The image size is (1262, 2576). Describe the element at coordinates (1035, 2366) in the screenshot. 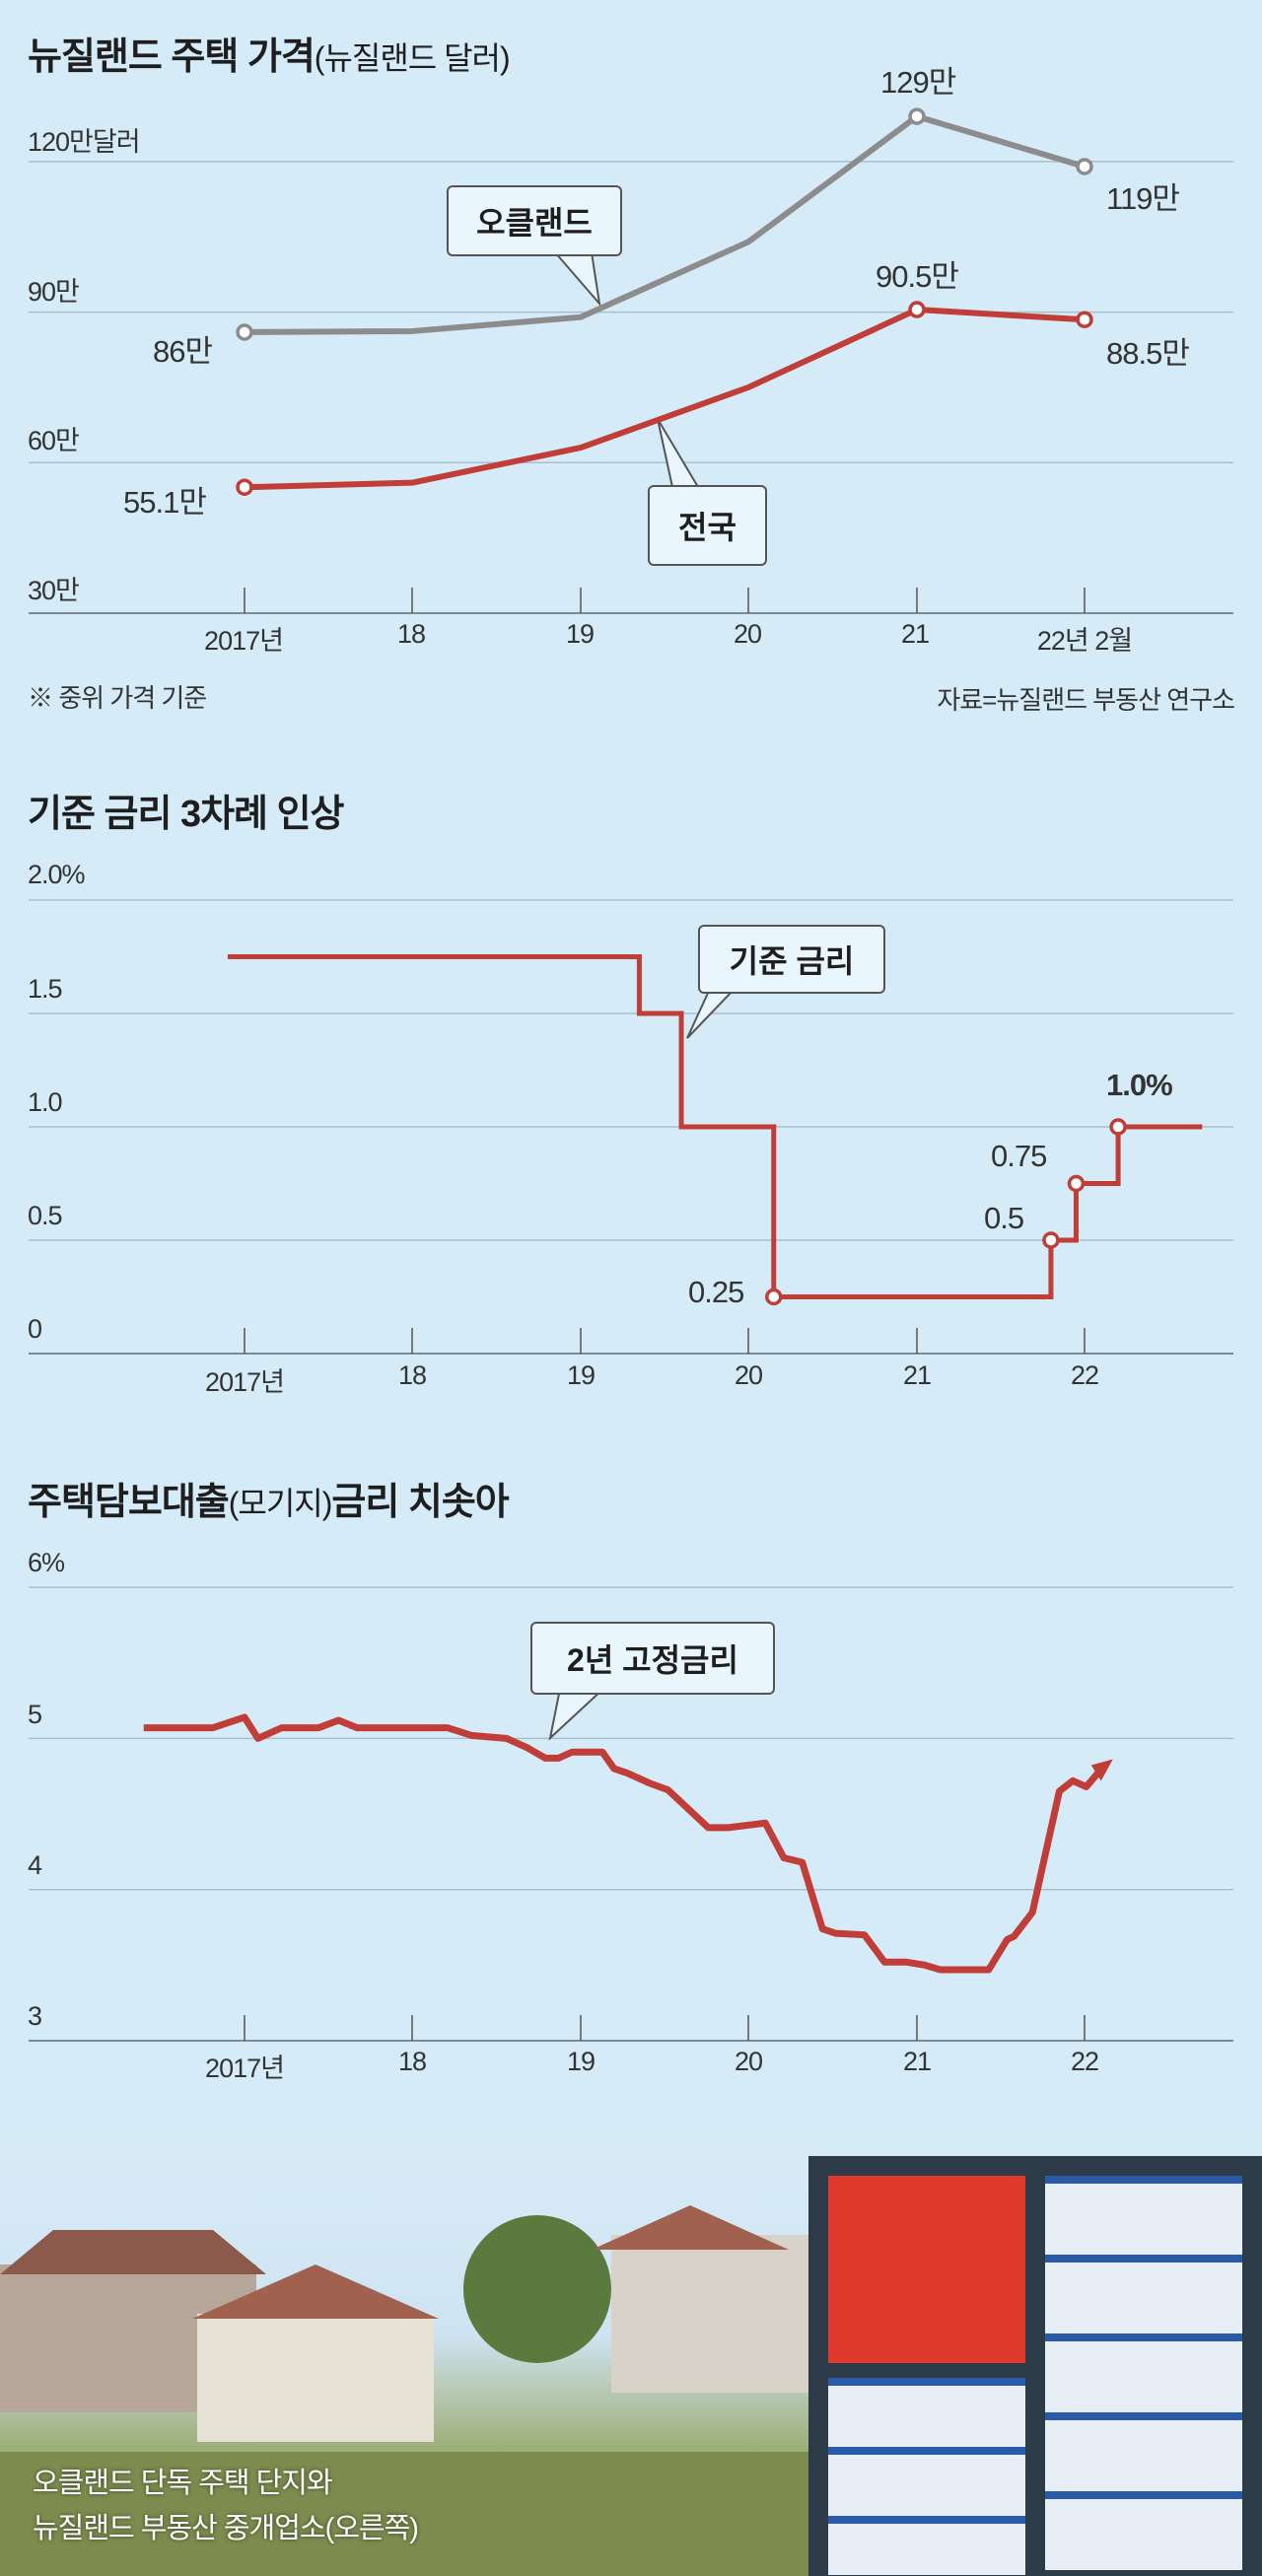

I see `agency-board` at that location.